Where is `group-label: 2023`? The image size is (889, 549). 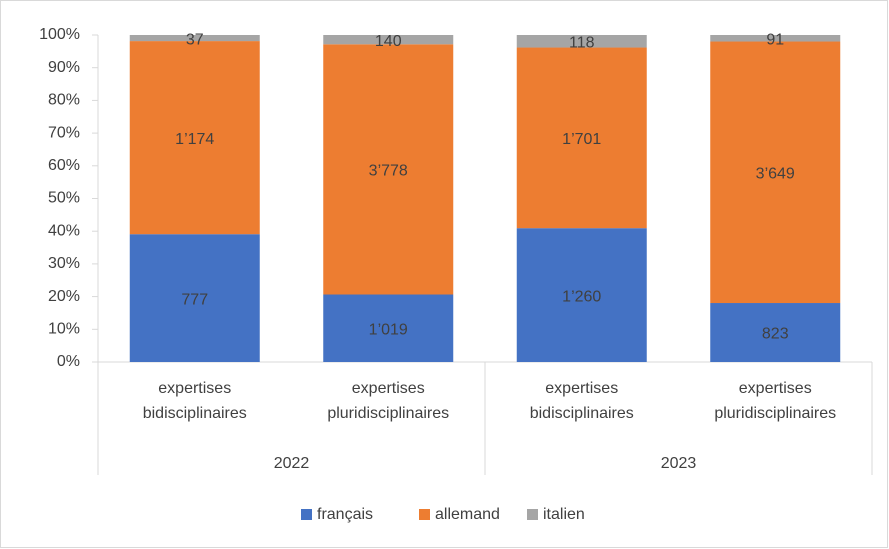
group-label: 2023 is located at coordinates (679, 463).